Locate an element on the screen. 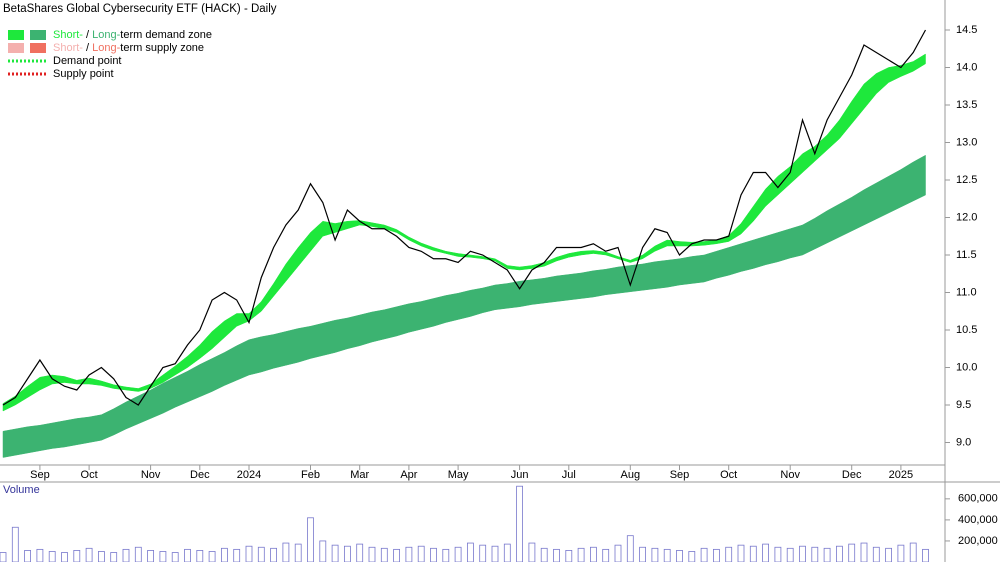 This screenshot has height=562, width=1000. x-tick-label: 2024 is located at coordinates (249, 475).